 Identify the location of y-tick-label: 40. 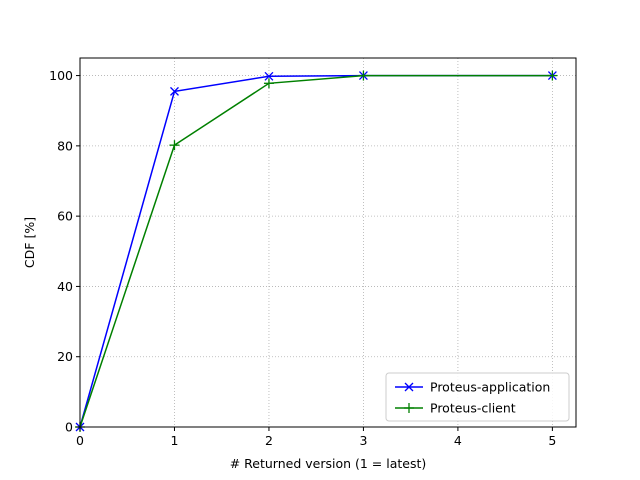
(65, 286).